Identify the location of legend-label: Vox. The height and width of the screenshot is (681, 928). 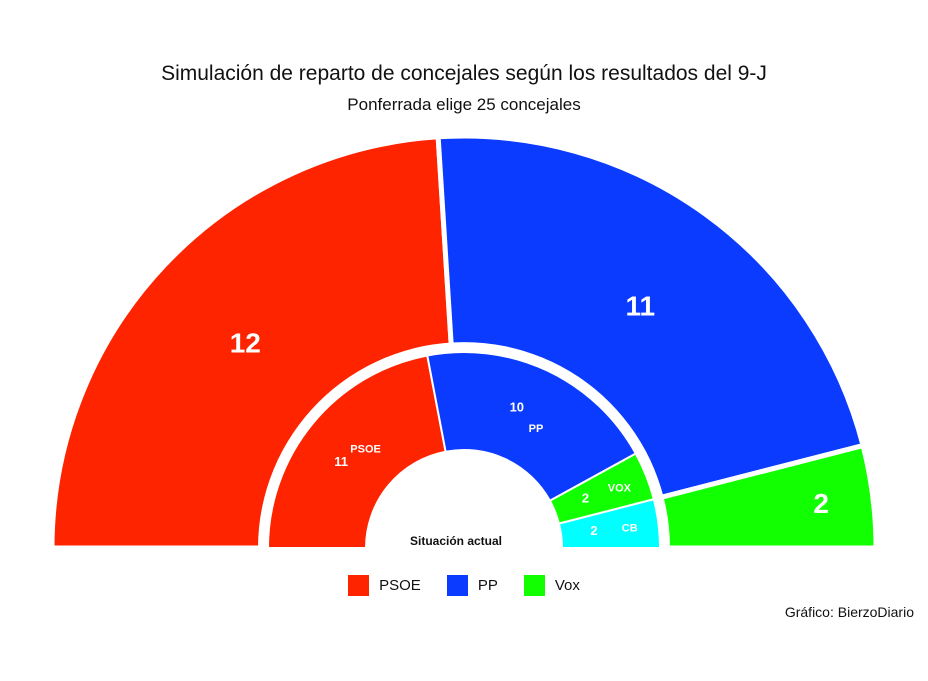
(567, 585).